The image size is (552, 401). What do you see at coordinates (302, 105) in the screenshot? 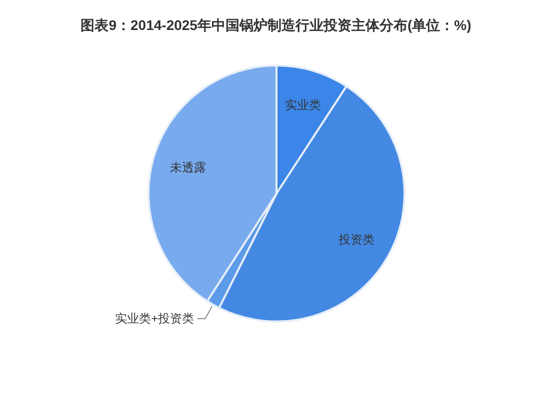
I see `slice-label: 实业类` at bounding box center [302, 105].